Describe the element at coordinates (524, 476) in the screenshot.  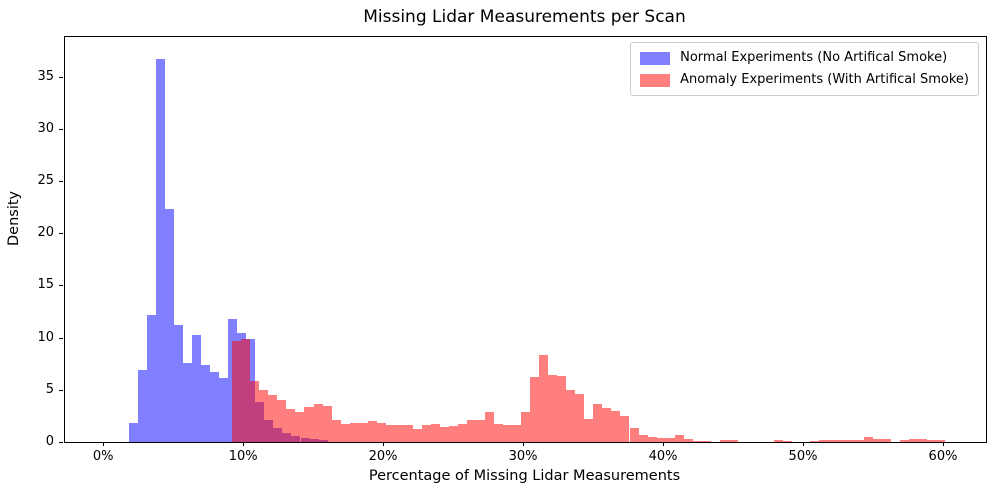
I see `x-axis-label: Percentage of Missing Lidar Measurements` at that location.